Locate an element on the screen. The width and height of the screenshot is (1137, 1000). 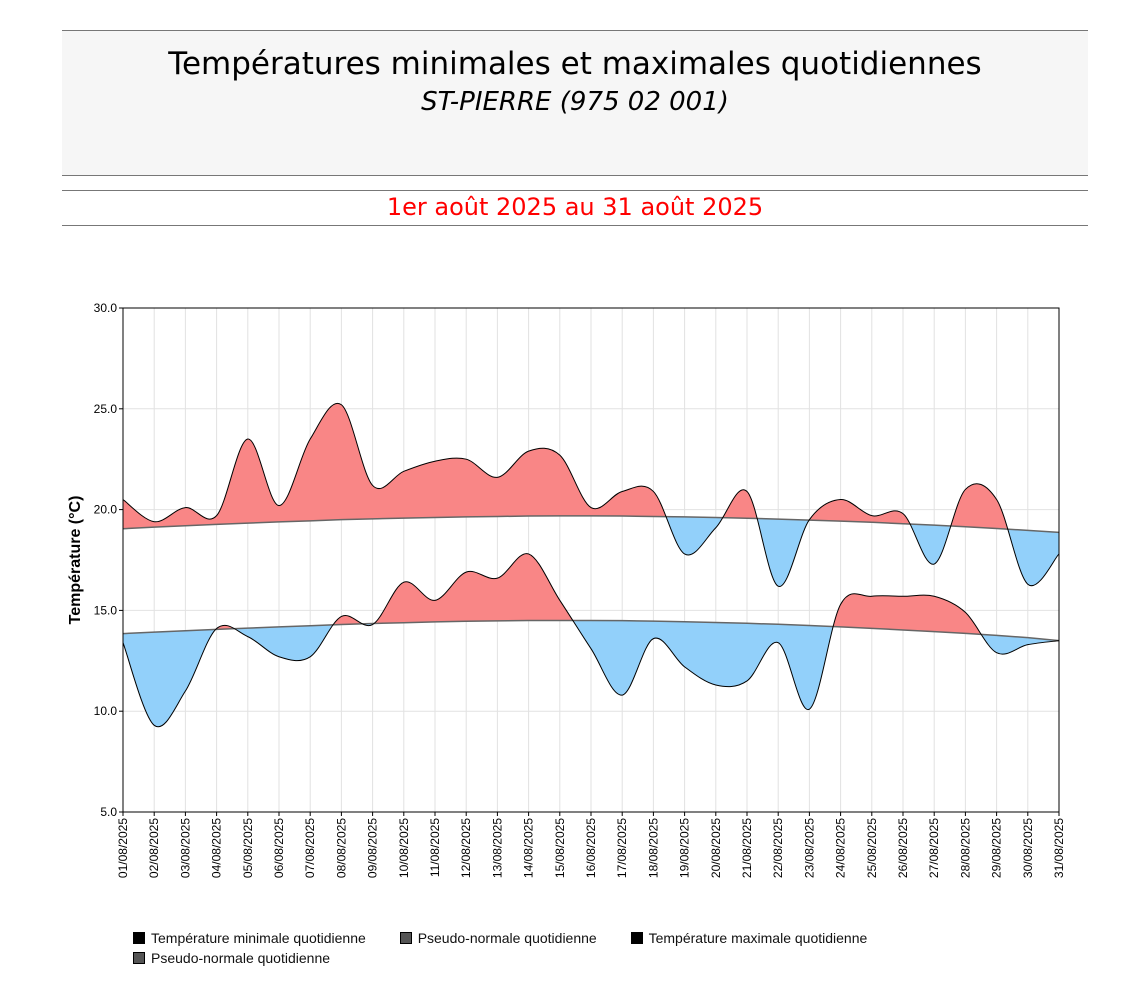
x-tick-label: 13/08/2025 is located at coordinates (497, 848).